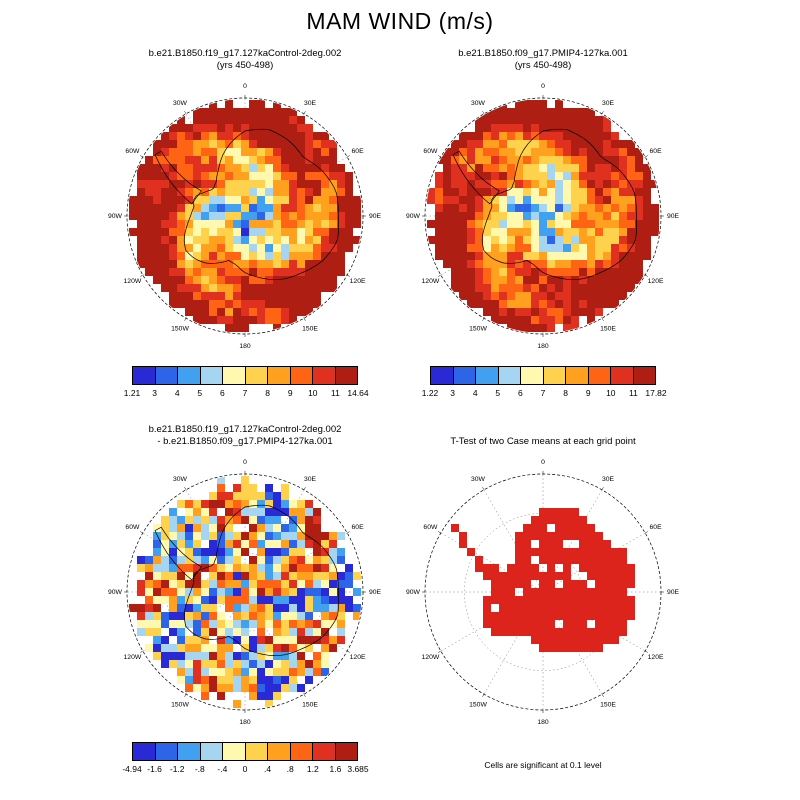 The width and height of the screenshot is (800, 800). I want to click on colorbar-label: 1.22, so click(430, 393).